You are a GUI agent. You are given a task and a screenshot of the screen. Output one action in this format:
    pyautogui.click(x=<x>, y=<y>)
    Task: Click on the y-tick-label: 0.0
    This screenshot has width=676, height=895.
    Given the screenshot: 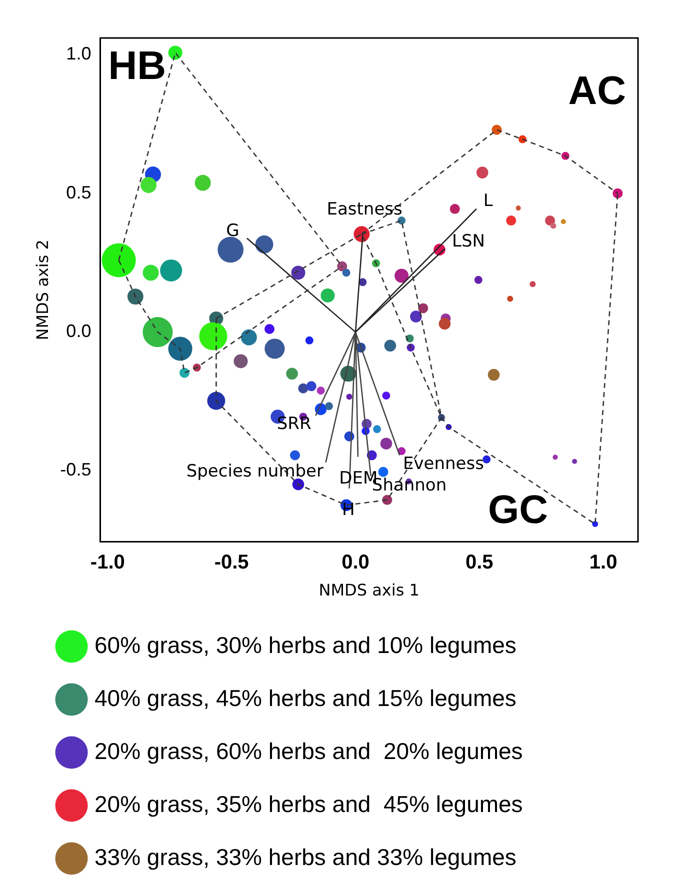 What is the action you would take?
    pyautogui.click(x=79, y=331)
    